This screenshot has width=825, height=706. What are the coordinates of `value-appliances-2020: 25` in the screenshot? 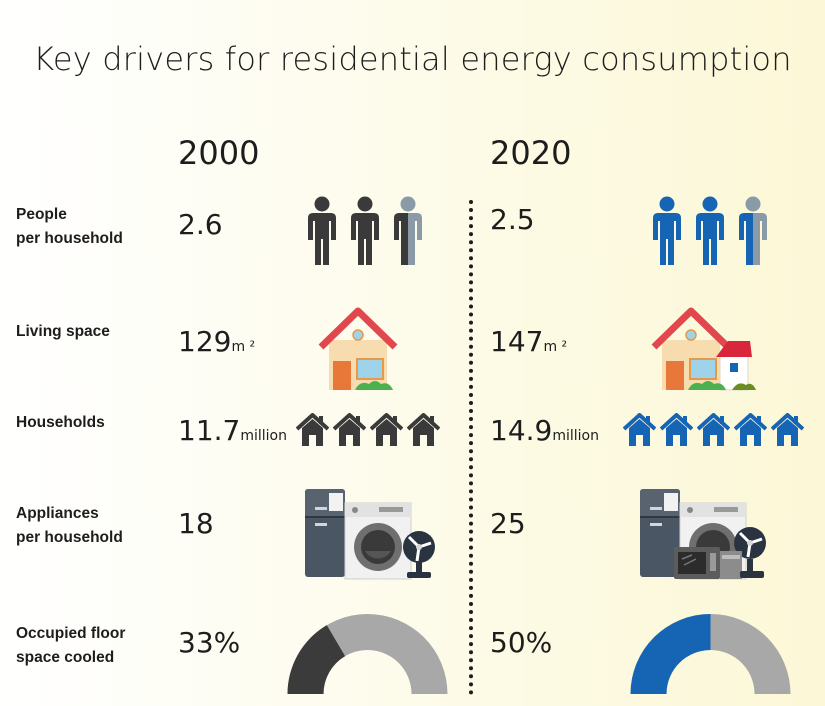 It's located at (508, 523).